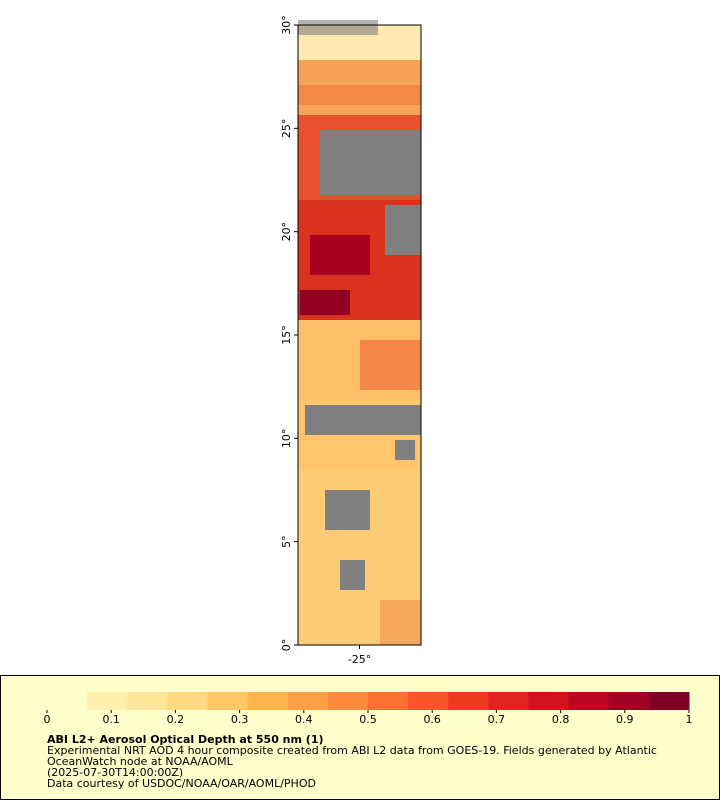 Image resolution: width=720 pixels, height=804 pixels. I want to click on legend-line: (2025-07-30T14:00:00Z), so click(115, 772).